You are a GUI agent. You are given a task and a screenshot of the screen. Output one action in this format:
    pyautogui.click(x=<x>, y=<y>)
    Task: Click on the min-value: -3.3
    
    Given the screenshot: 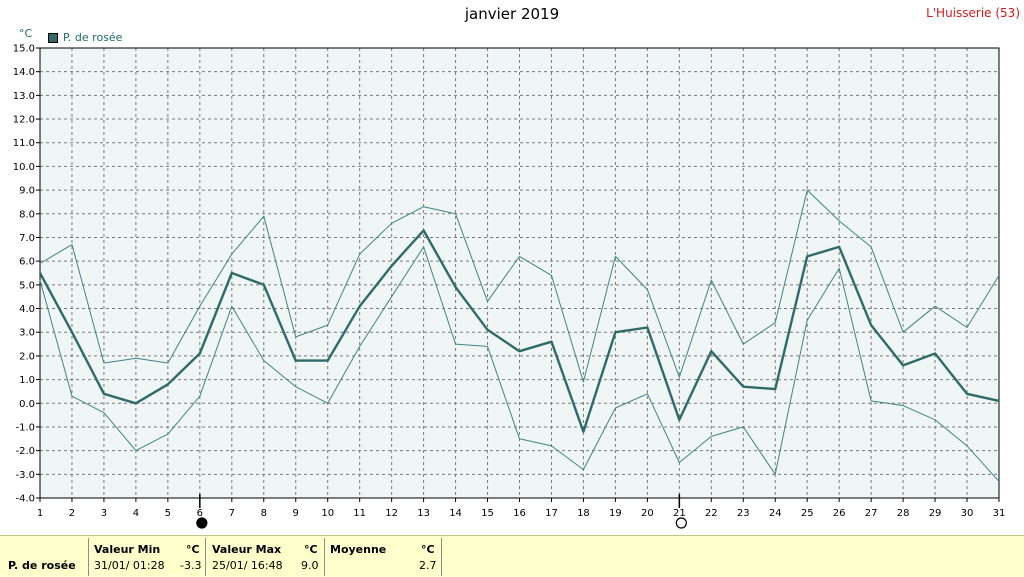 What is the action you would take?
    pyautogui.click(x=191, y=565)
    